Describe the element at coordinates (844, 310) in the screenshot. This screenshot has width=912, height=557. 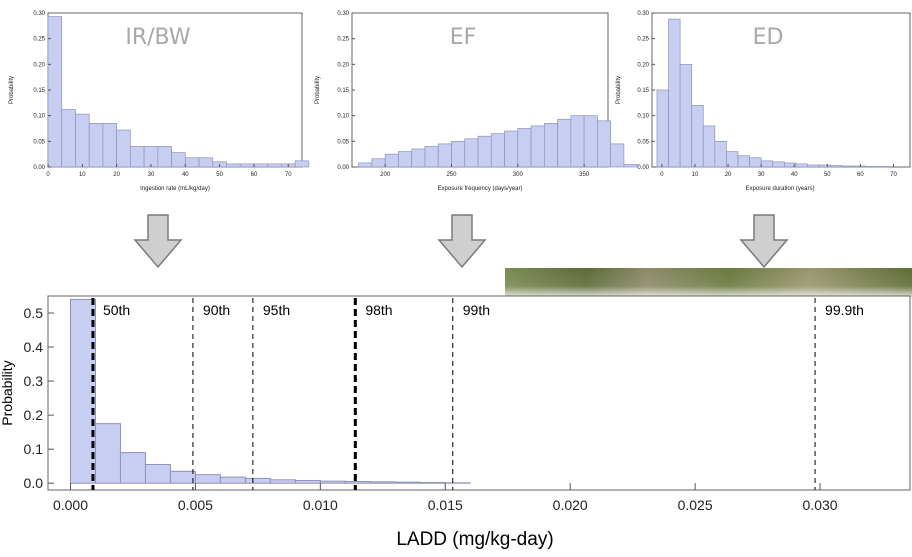
I see `percentile-label: 99.9th` at that location.